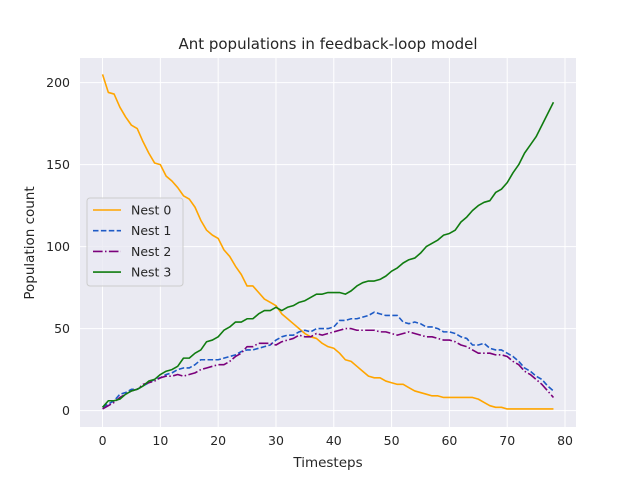  Describe the element at coordinates (62, 328) in the screenshot. I see `y-tick-label: 50` at that location.